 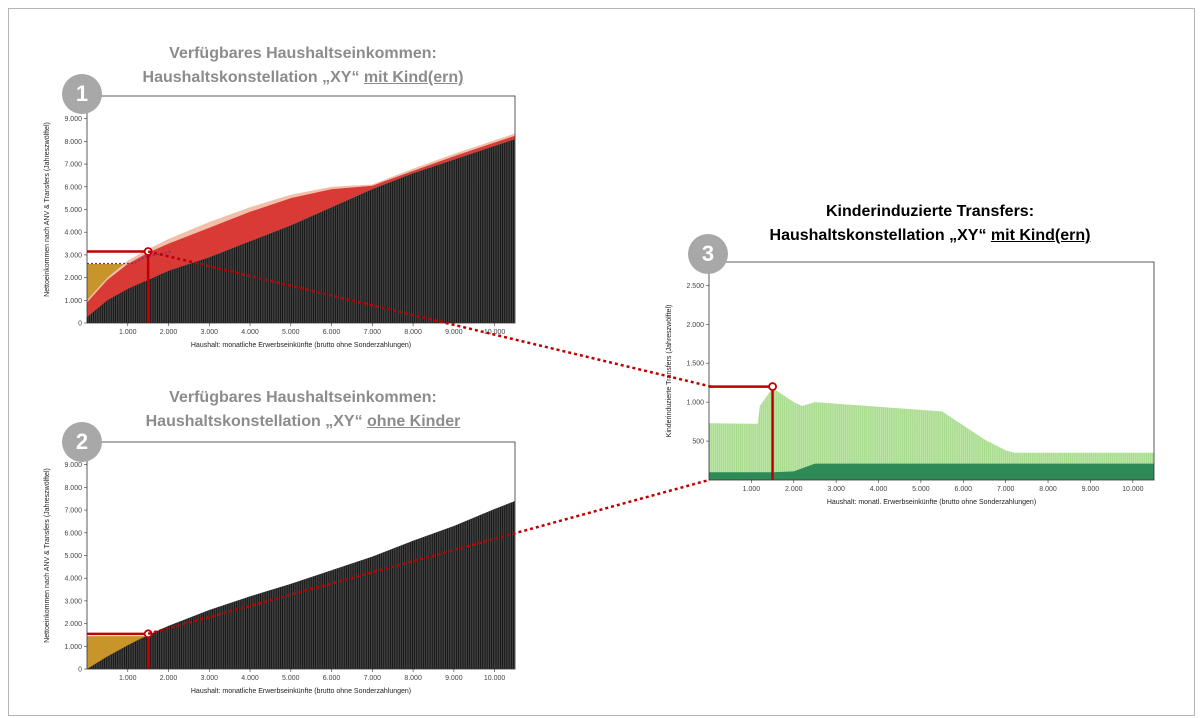 I want to click on chart2-y-tick-label: 4.000, so click(x=73, y=579).